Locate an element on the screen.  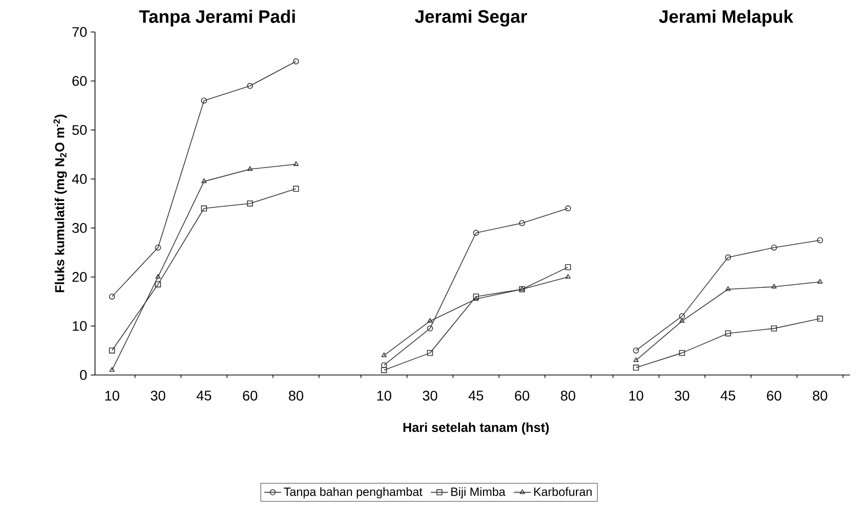
legend-label: Biji Mimba is located at coordinates (478, 492).